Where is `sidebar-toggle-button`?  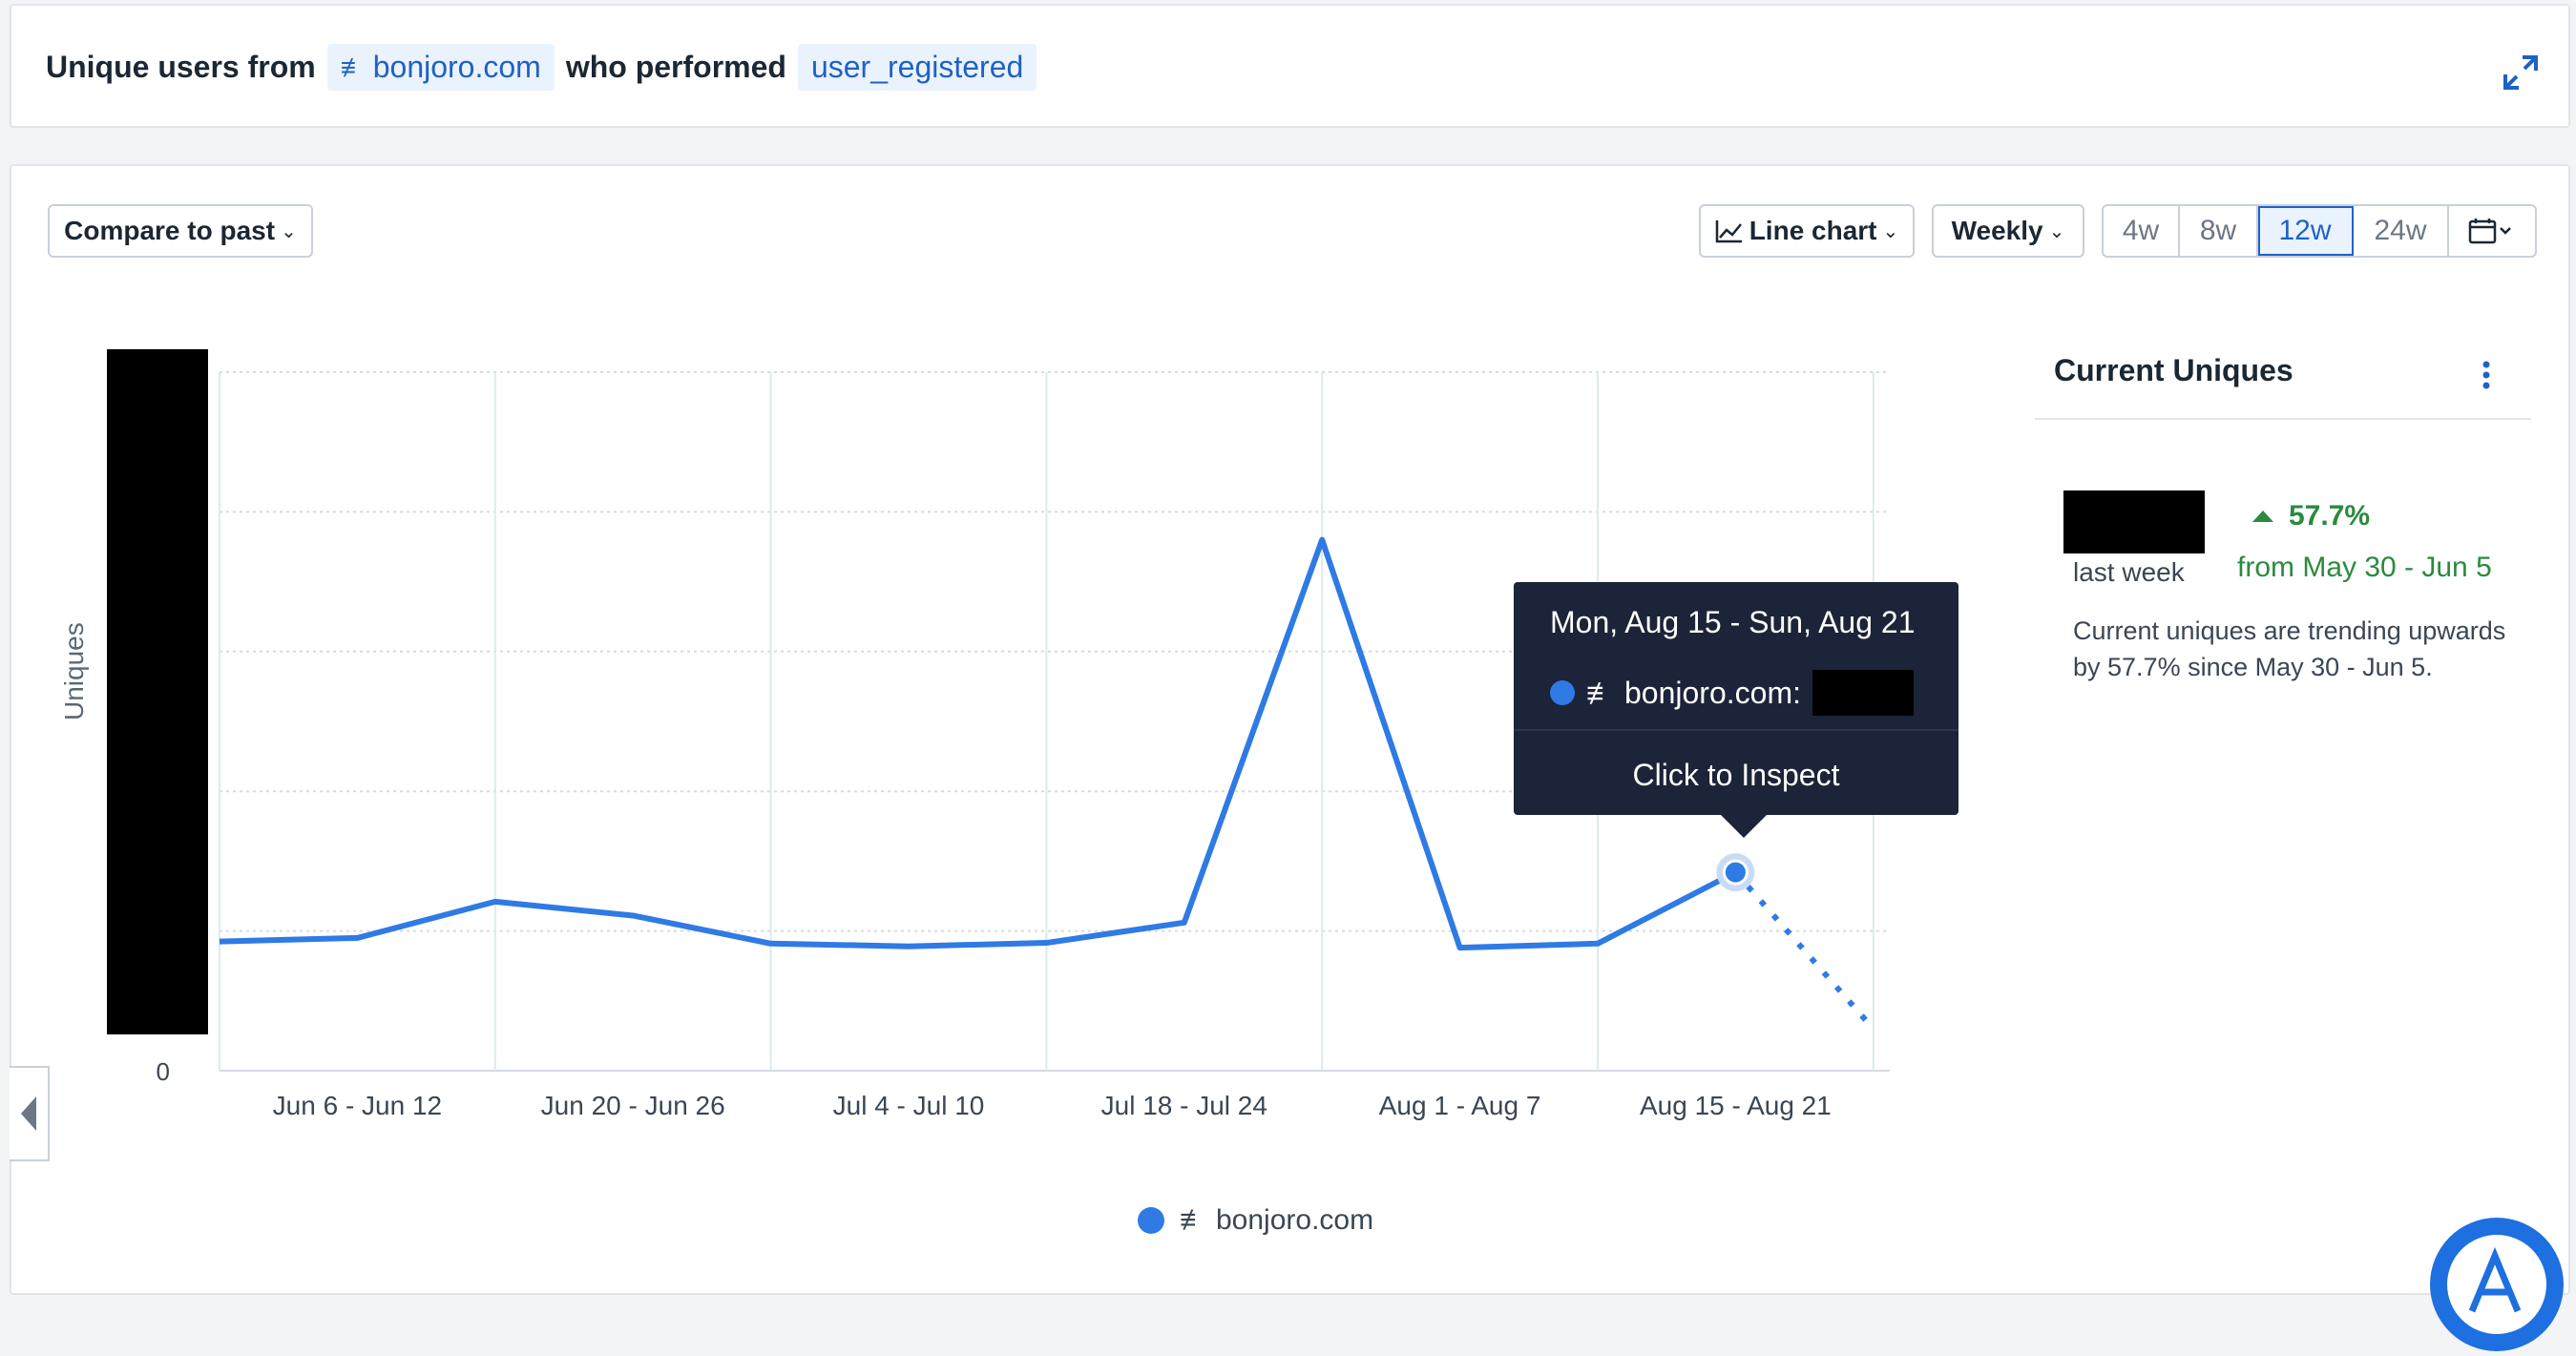 sidebar-toggle-button is located at coordinates (30, 1114).